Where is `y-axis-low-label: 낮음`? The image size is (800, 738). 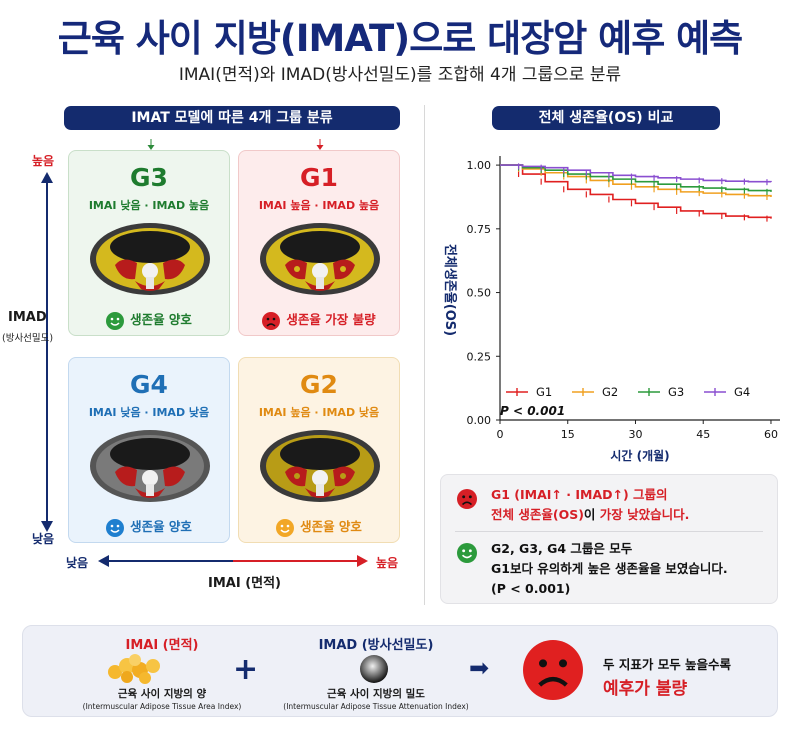
y-axis-low-label: 낮음 is located at coordinates (43, 539).